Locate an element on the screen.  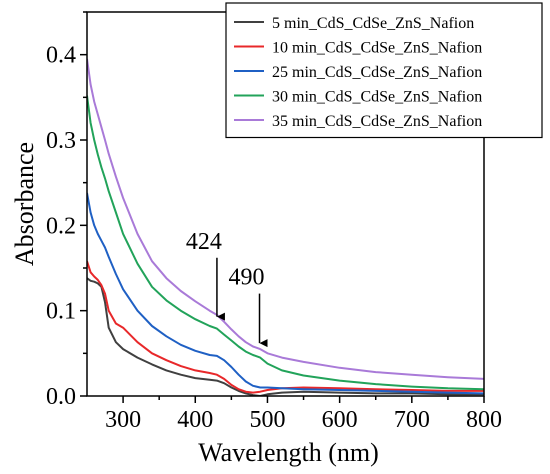
y-tick-label: 0.2 is located at coordinates (61, 226).